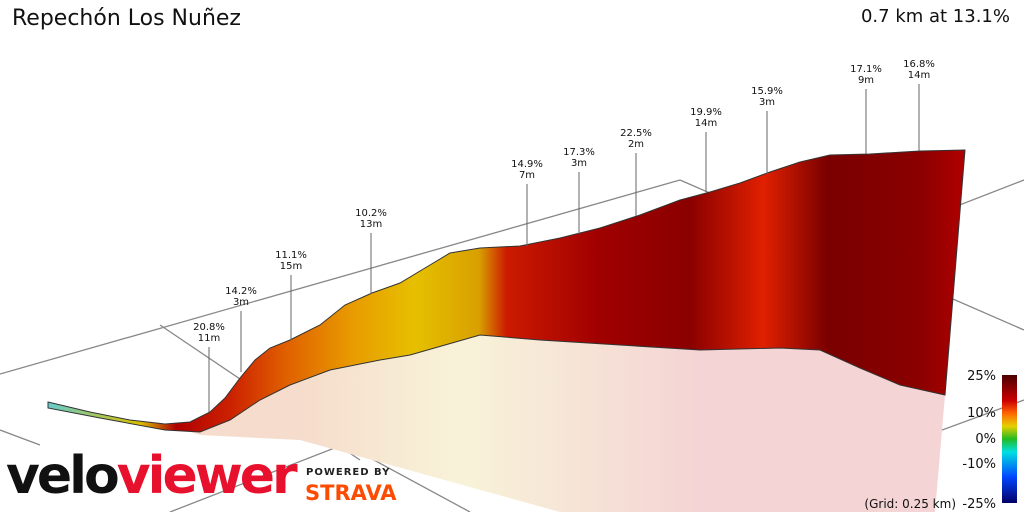 This screenshot has height=512, width=1024. I want to click on grid-note: (Grid: 0.25 km), so click(910, 504).